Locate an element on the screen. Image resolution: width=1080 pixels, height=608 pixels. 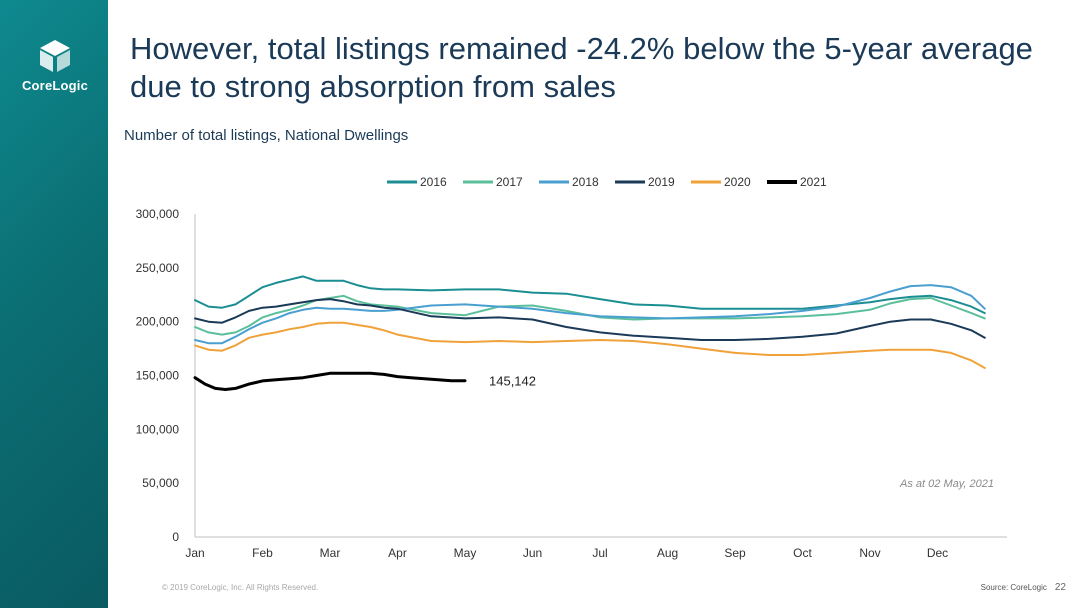
end-value-label: 145,142 is located at coordinates (512, 381).